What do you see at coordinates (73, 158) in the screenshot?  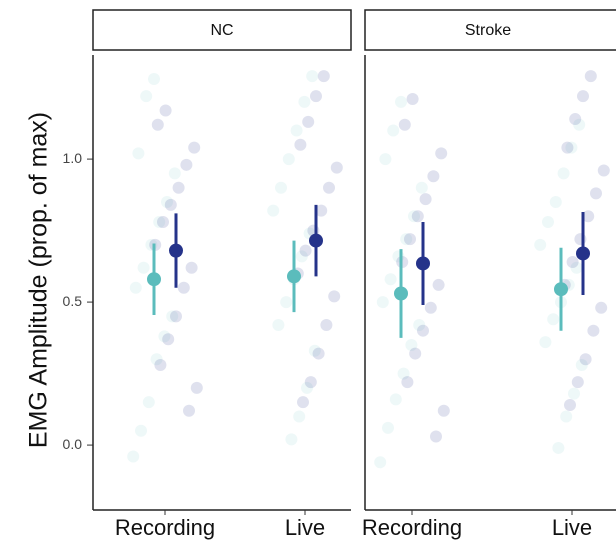 I see `y-tick-label: 1.0` at bounding box center [73, 158].